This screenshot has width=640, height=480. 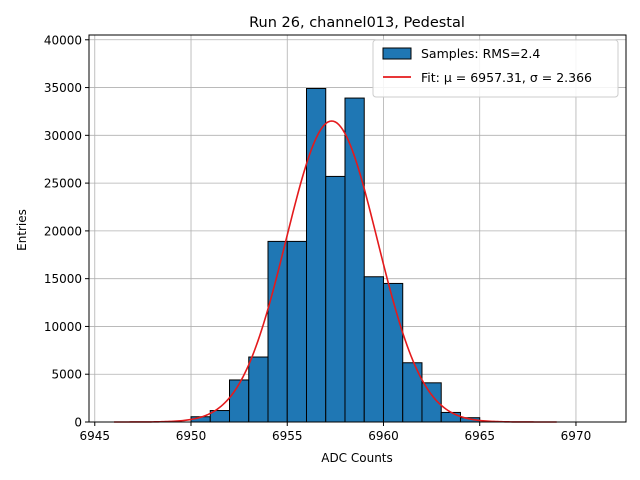 I want to click on y-tick-label: 10000, so click(x=63, y=327).